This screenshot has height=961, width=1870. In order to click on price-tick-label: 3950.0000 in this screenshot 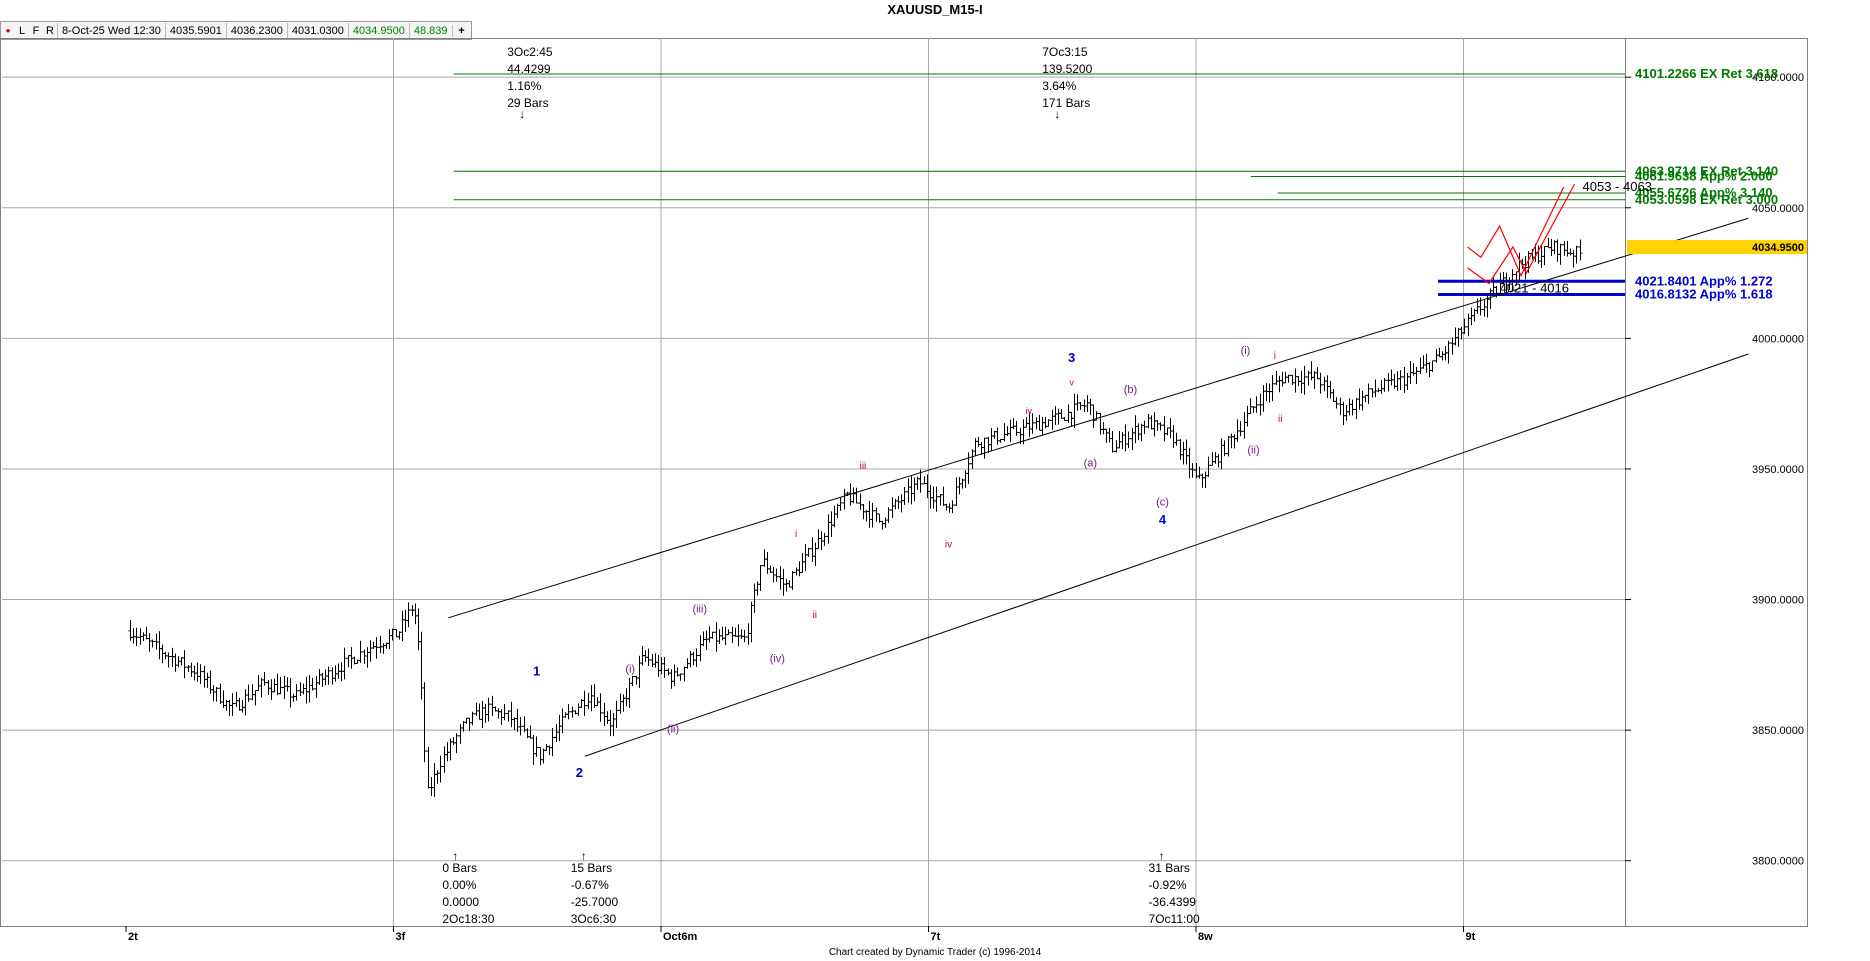, I will do `click(1778, 470)`.